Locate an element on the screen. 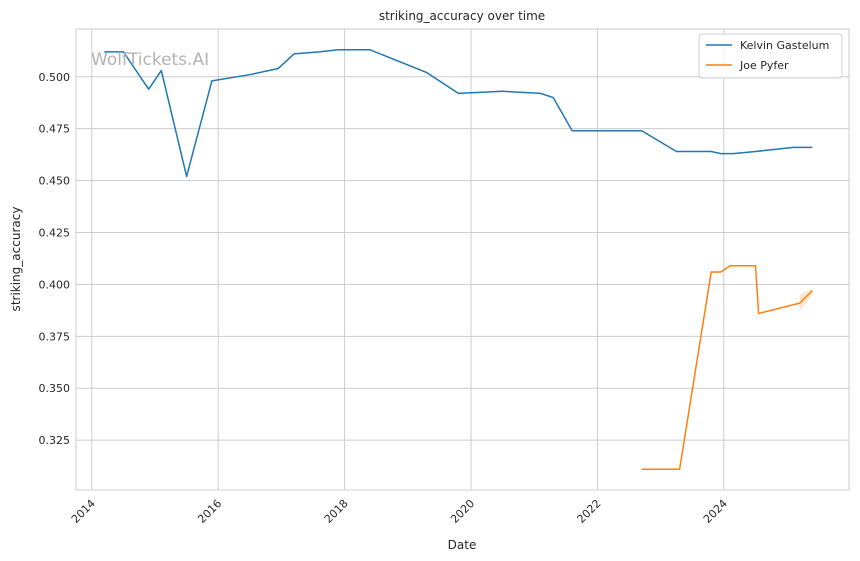  y-tick-label: 0.500 is located at coordinates (55, 77).